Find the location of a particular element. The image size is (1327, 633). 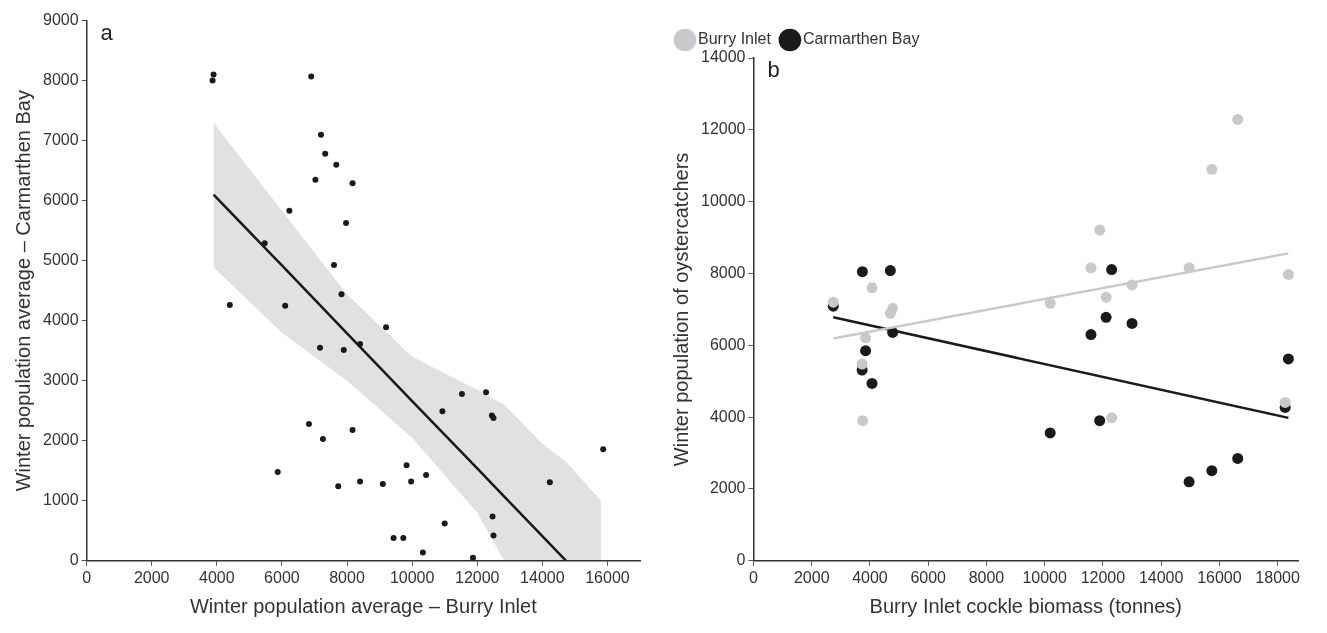

y-tick-label: 9000 is located at coordinates (61, 20).